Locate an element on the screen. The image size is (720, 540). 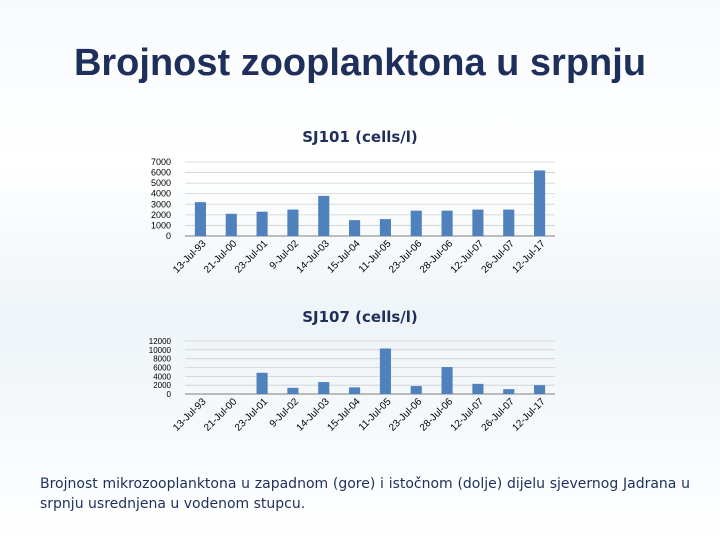
slide-title: Brojnost zooplanktona u srpnju is located at coordinates (360, 63).